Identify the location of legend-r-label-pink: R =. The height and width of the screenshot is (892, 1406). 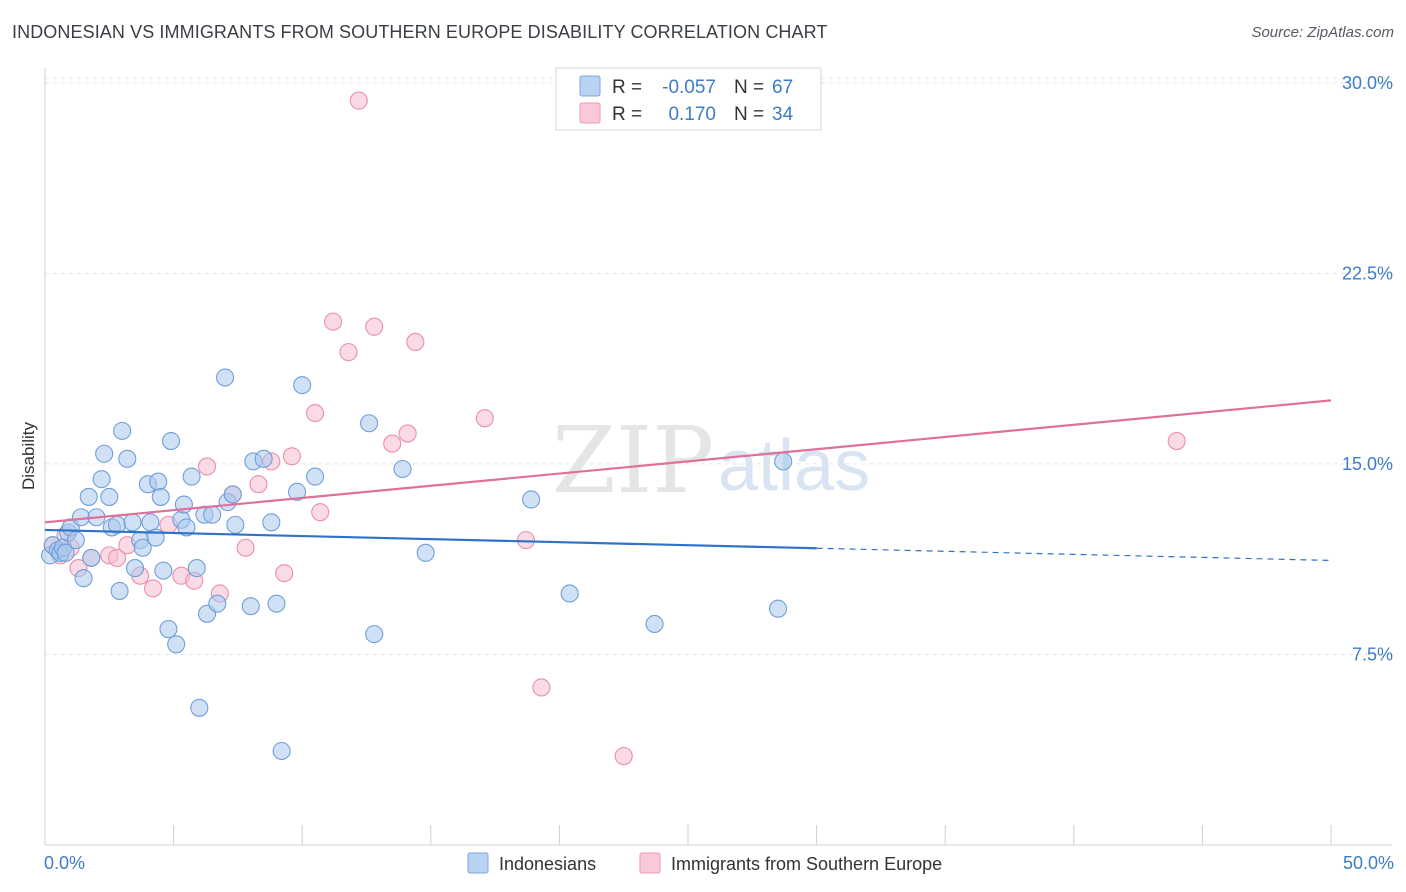
(627, 114).